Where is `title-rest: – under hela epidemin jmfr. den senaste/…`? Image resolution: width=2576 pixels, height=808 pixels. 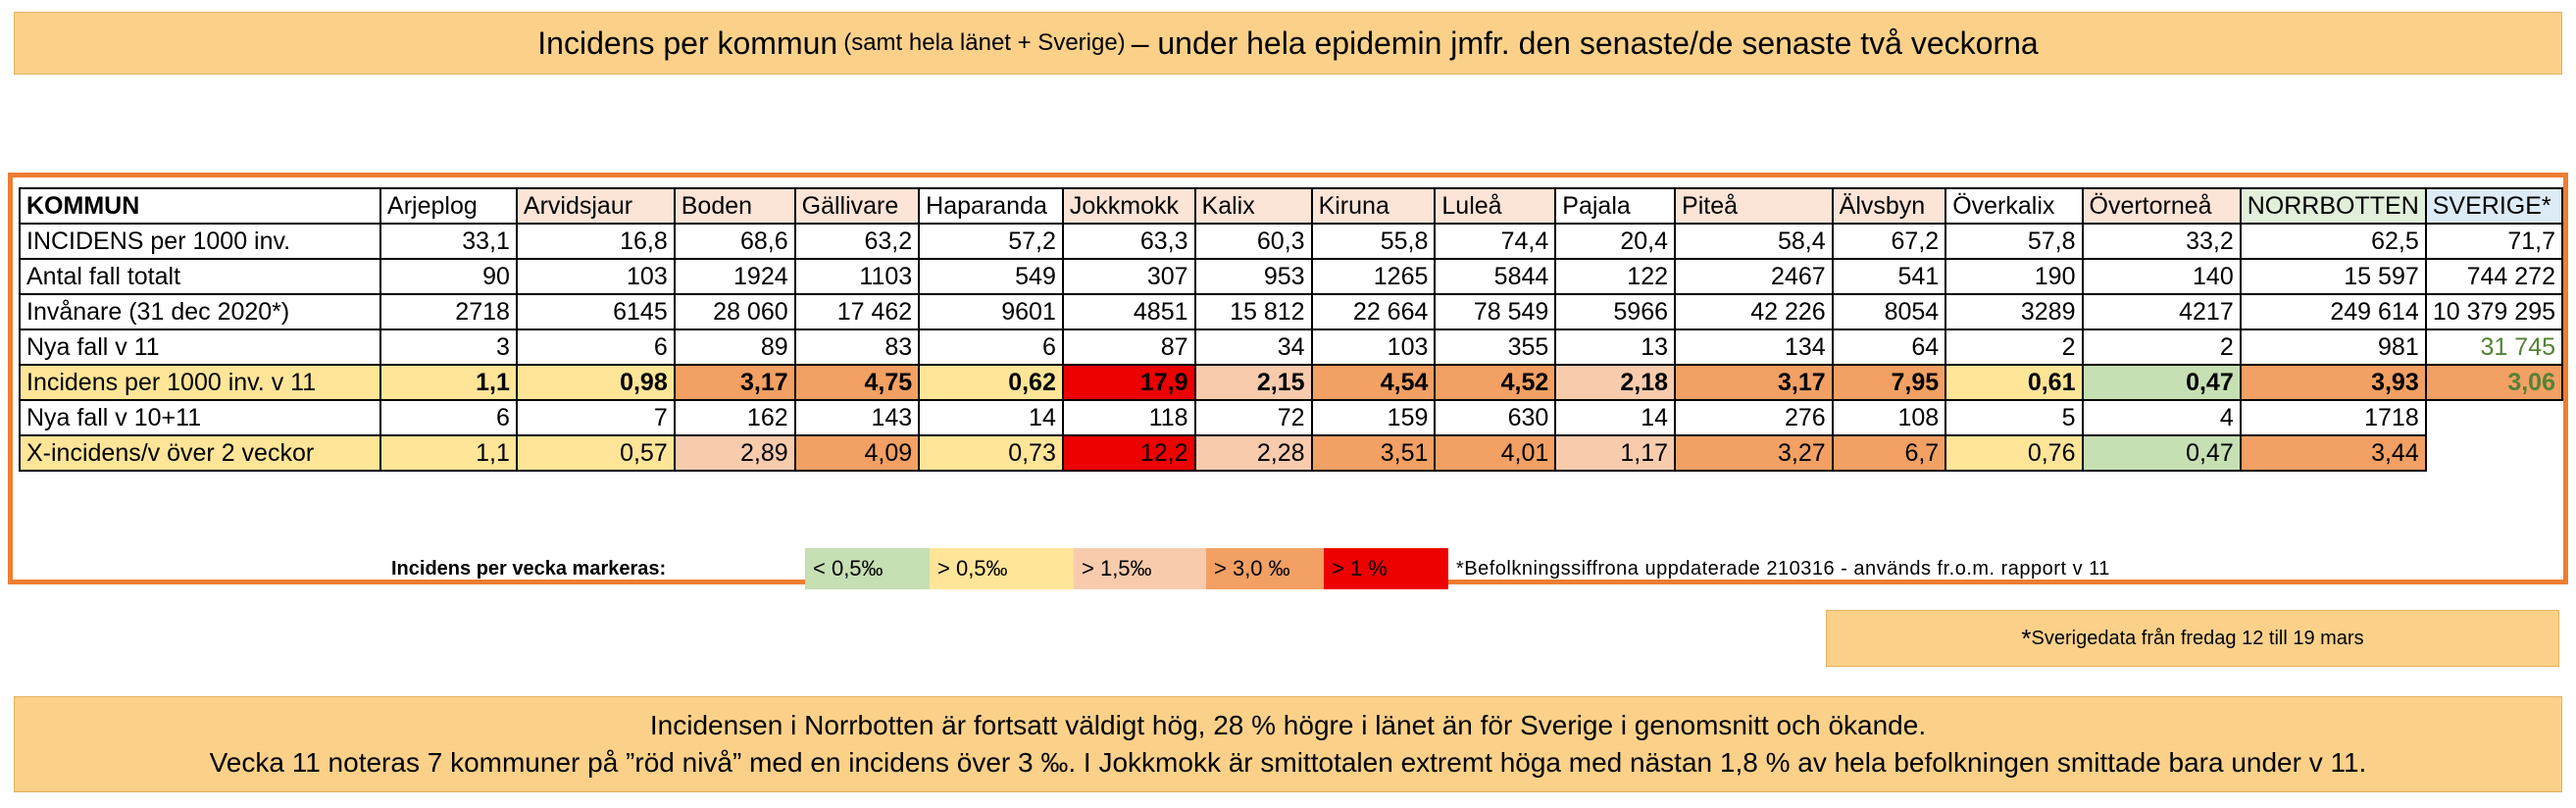
title-rest: – under hela epidemin jmfr. den senaste/… is located at coordinates (1585, 43).